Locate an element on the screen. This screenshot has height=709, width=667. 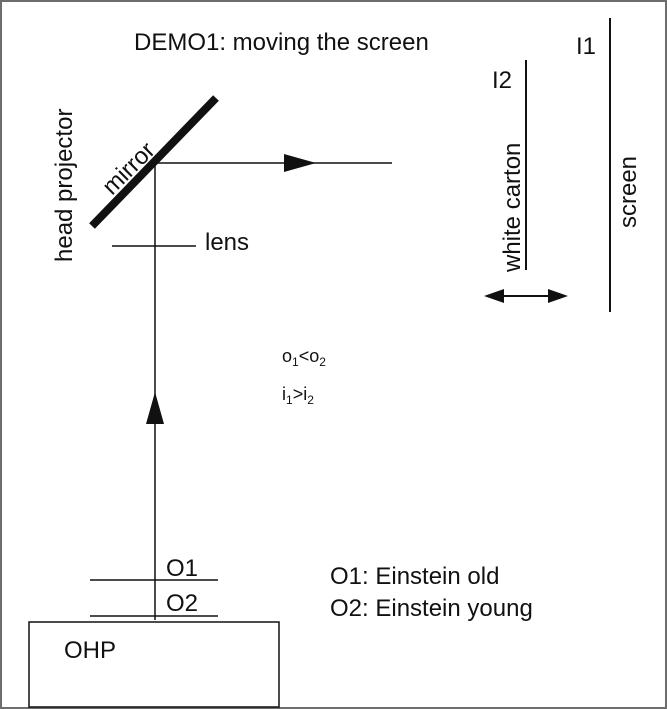
label-screen: screen is located at coordinates (628, 192).